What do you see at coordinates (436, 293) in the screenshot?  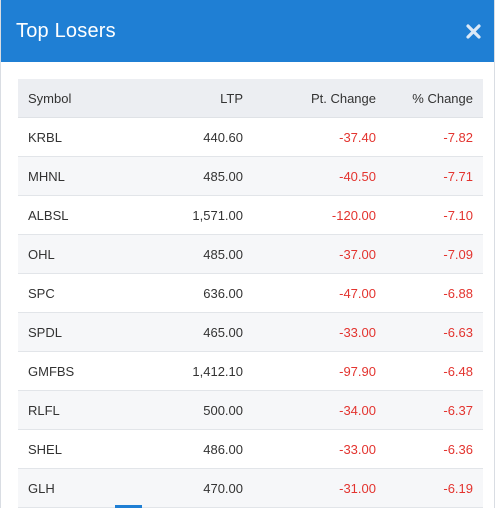 I see `cell-pct-change: -6.88` at bounding box center [436, 293].